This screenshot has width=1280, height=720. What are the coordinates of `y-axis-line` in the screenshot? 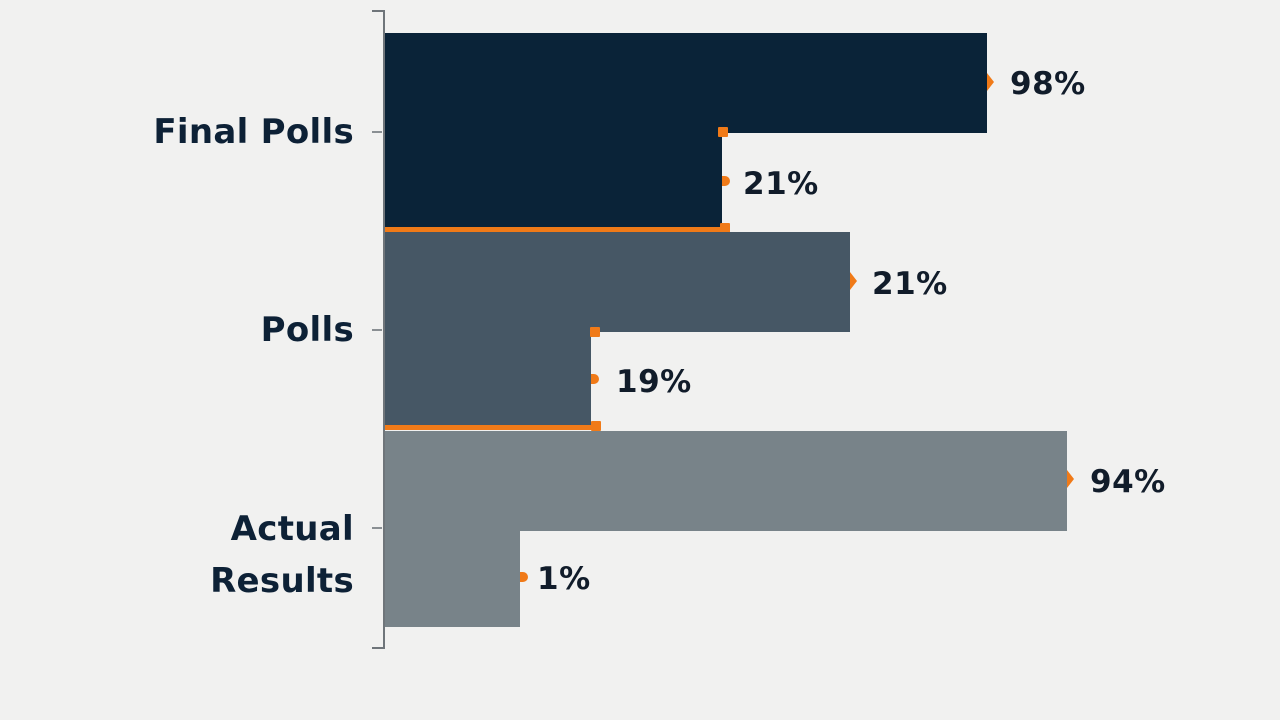 It's located at (384, 329).